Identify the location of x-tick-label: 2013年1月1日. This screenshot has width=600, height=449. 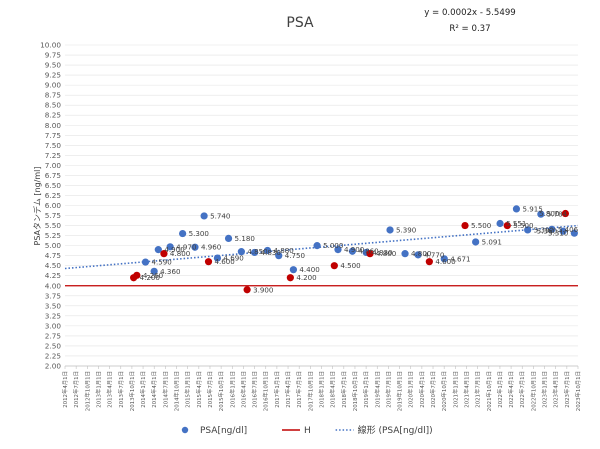
(98, 389).